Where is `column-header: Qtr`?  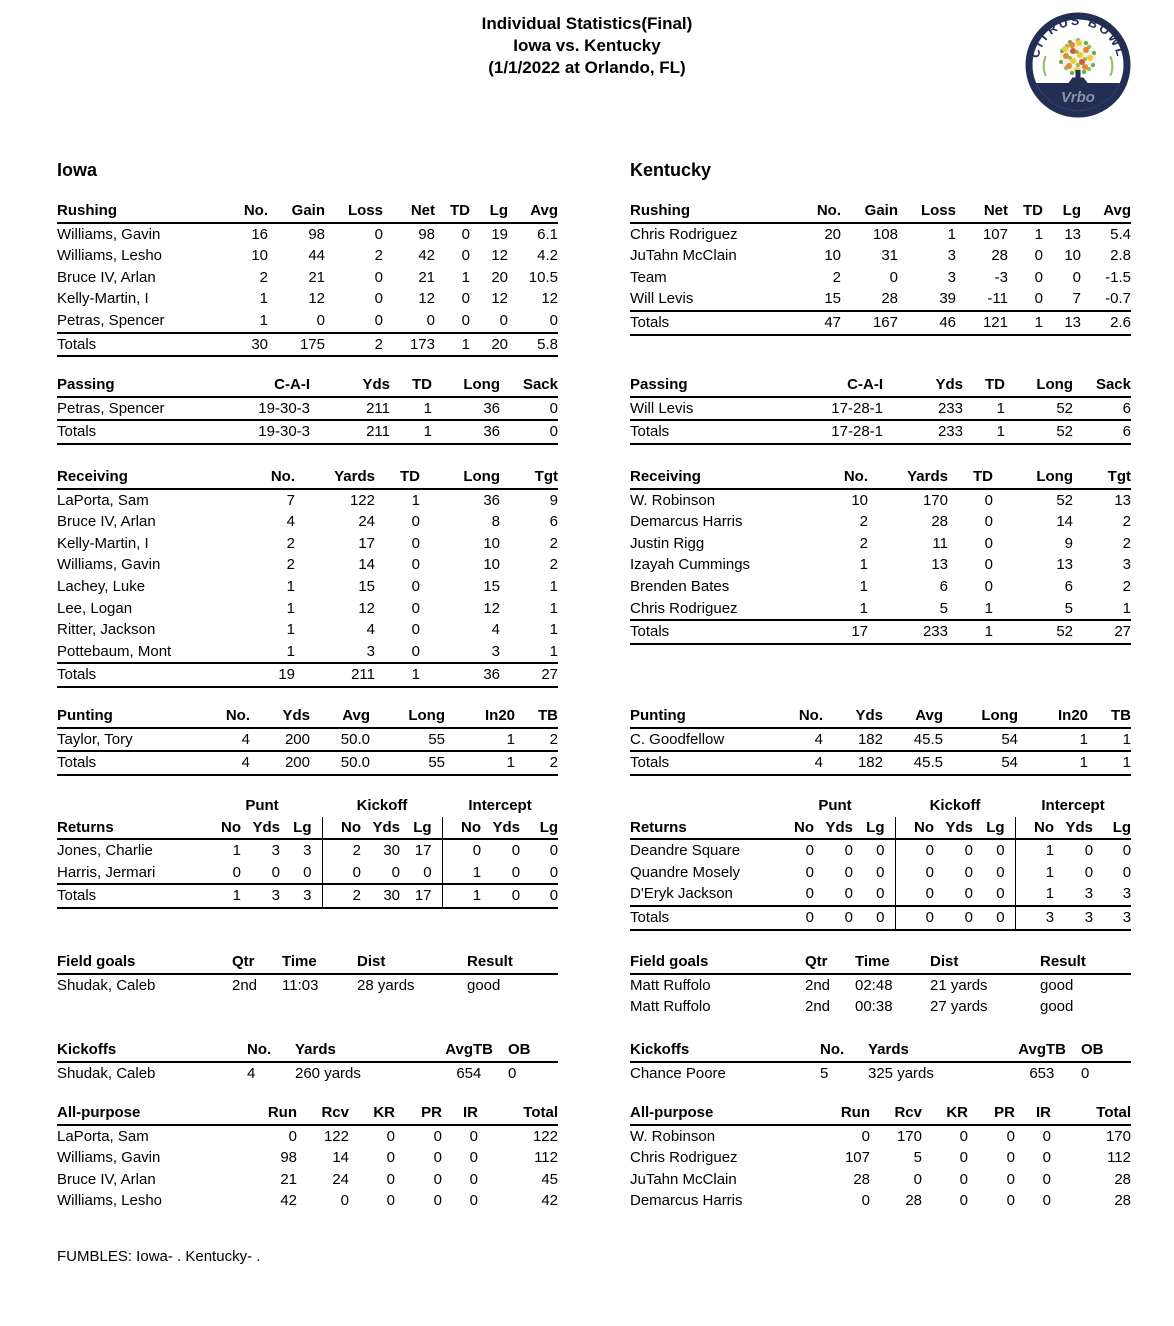
column-header: Qtr is located at coordinates (257, 963).